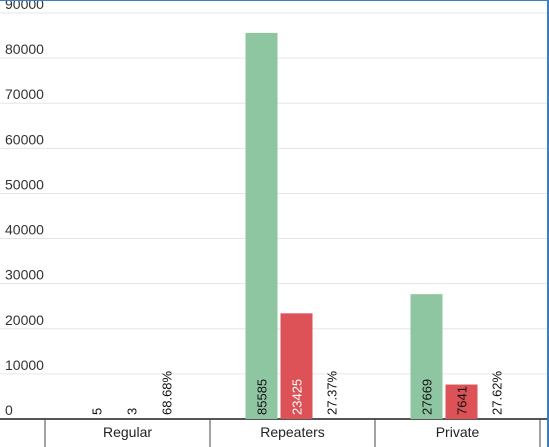  What do you see at coordinates (497, 392) in the screenshot?
I see `data-label: 27.62%` at bounding box center [497, 392].